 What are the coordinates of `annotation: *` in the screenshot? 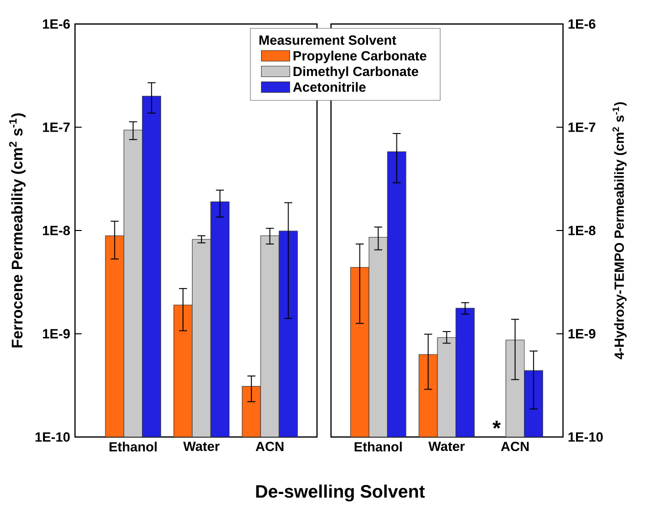 It's located at (496, 424).